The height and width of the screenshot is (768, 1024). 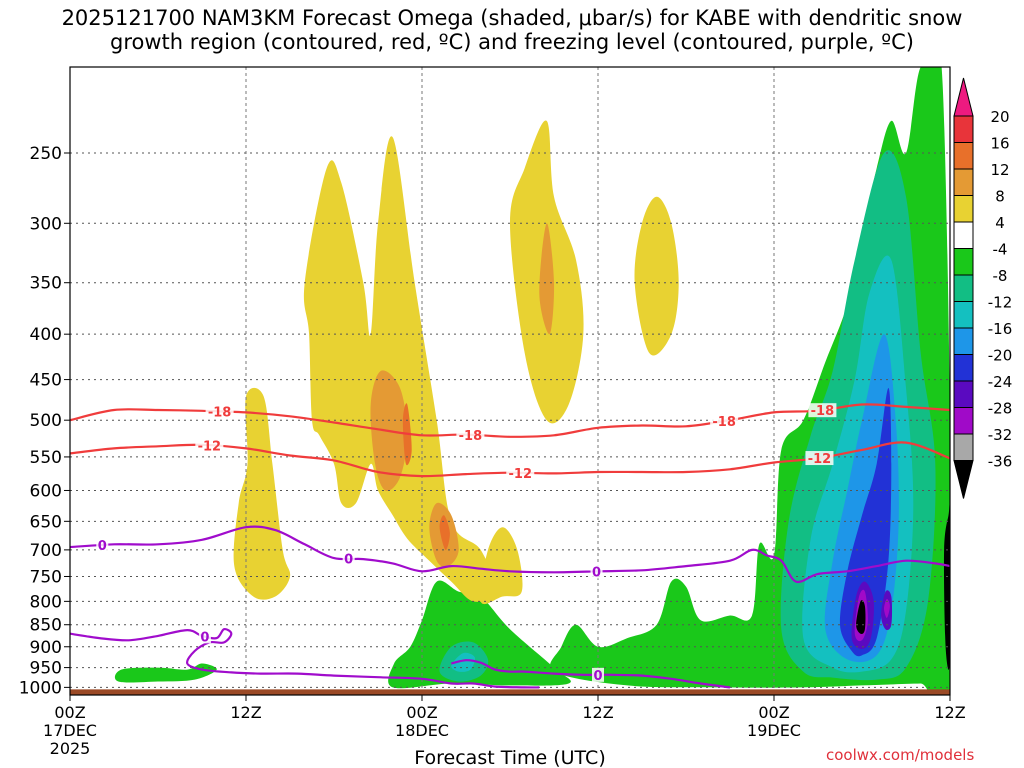 I want to click on x-tick-label-48-0: 00Z, so click(x=773, y=712).